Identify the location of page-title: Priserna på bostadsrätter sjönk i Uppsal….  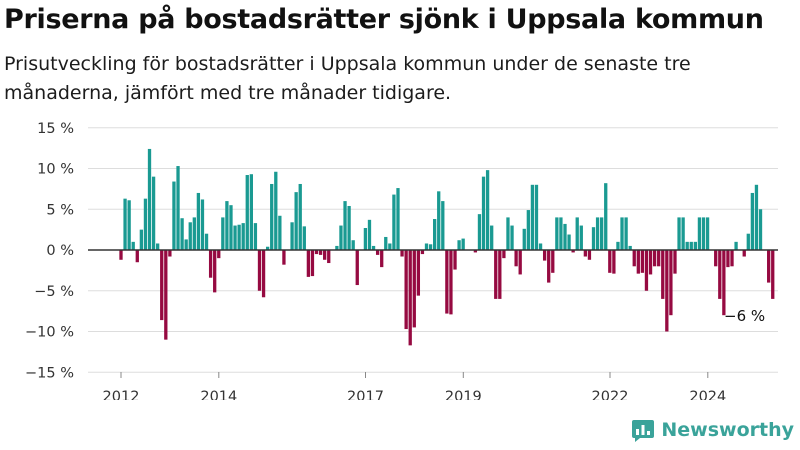
(384, 19).